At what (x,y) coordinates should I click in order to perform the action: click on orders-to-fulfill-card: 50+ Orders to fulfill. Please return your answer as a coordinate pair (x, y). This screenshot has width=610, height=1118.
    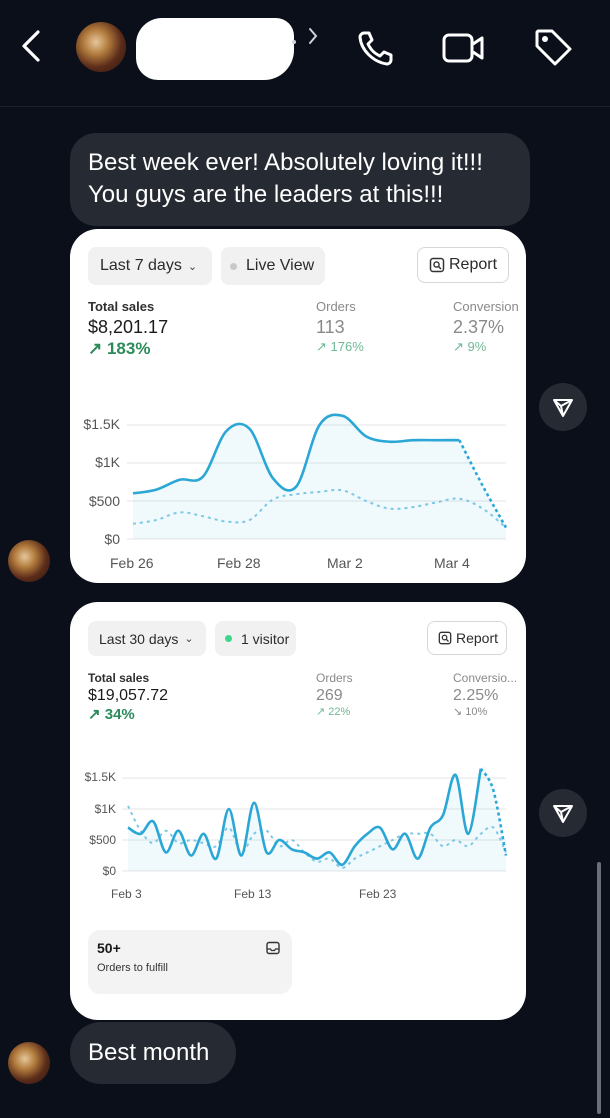
    Looking at the image, I should click on (190, 962).